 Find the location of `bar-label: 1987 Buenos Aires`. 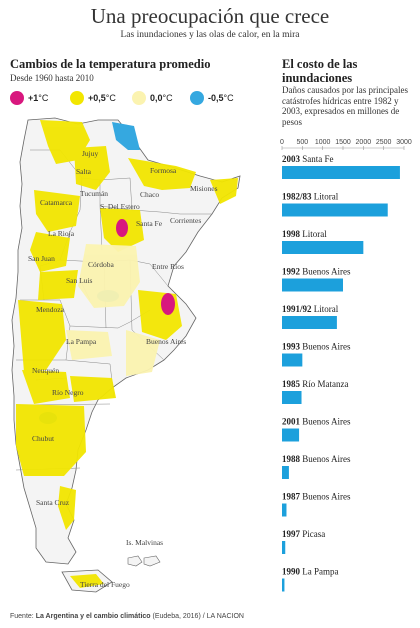

bar-label: 1987 Buenos Aires is located at coordinates (316, 497).